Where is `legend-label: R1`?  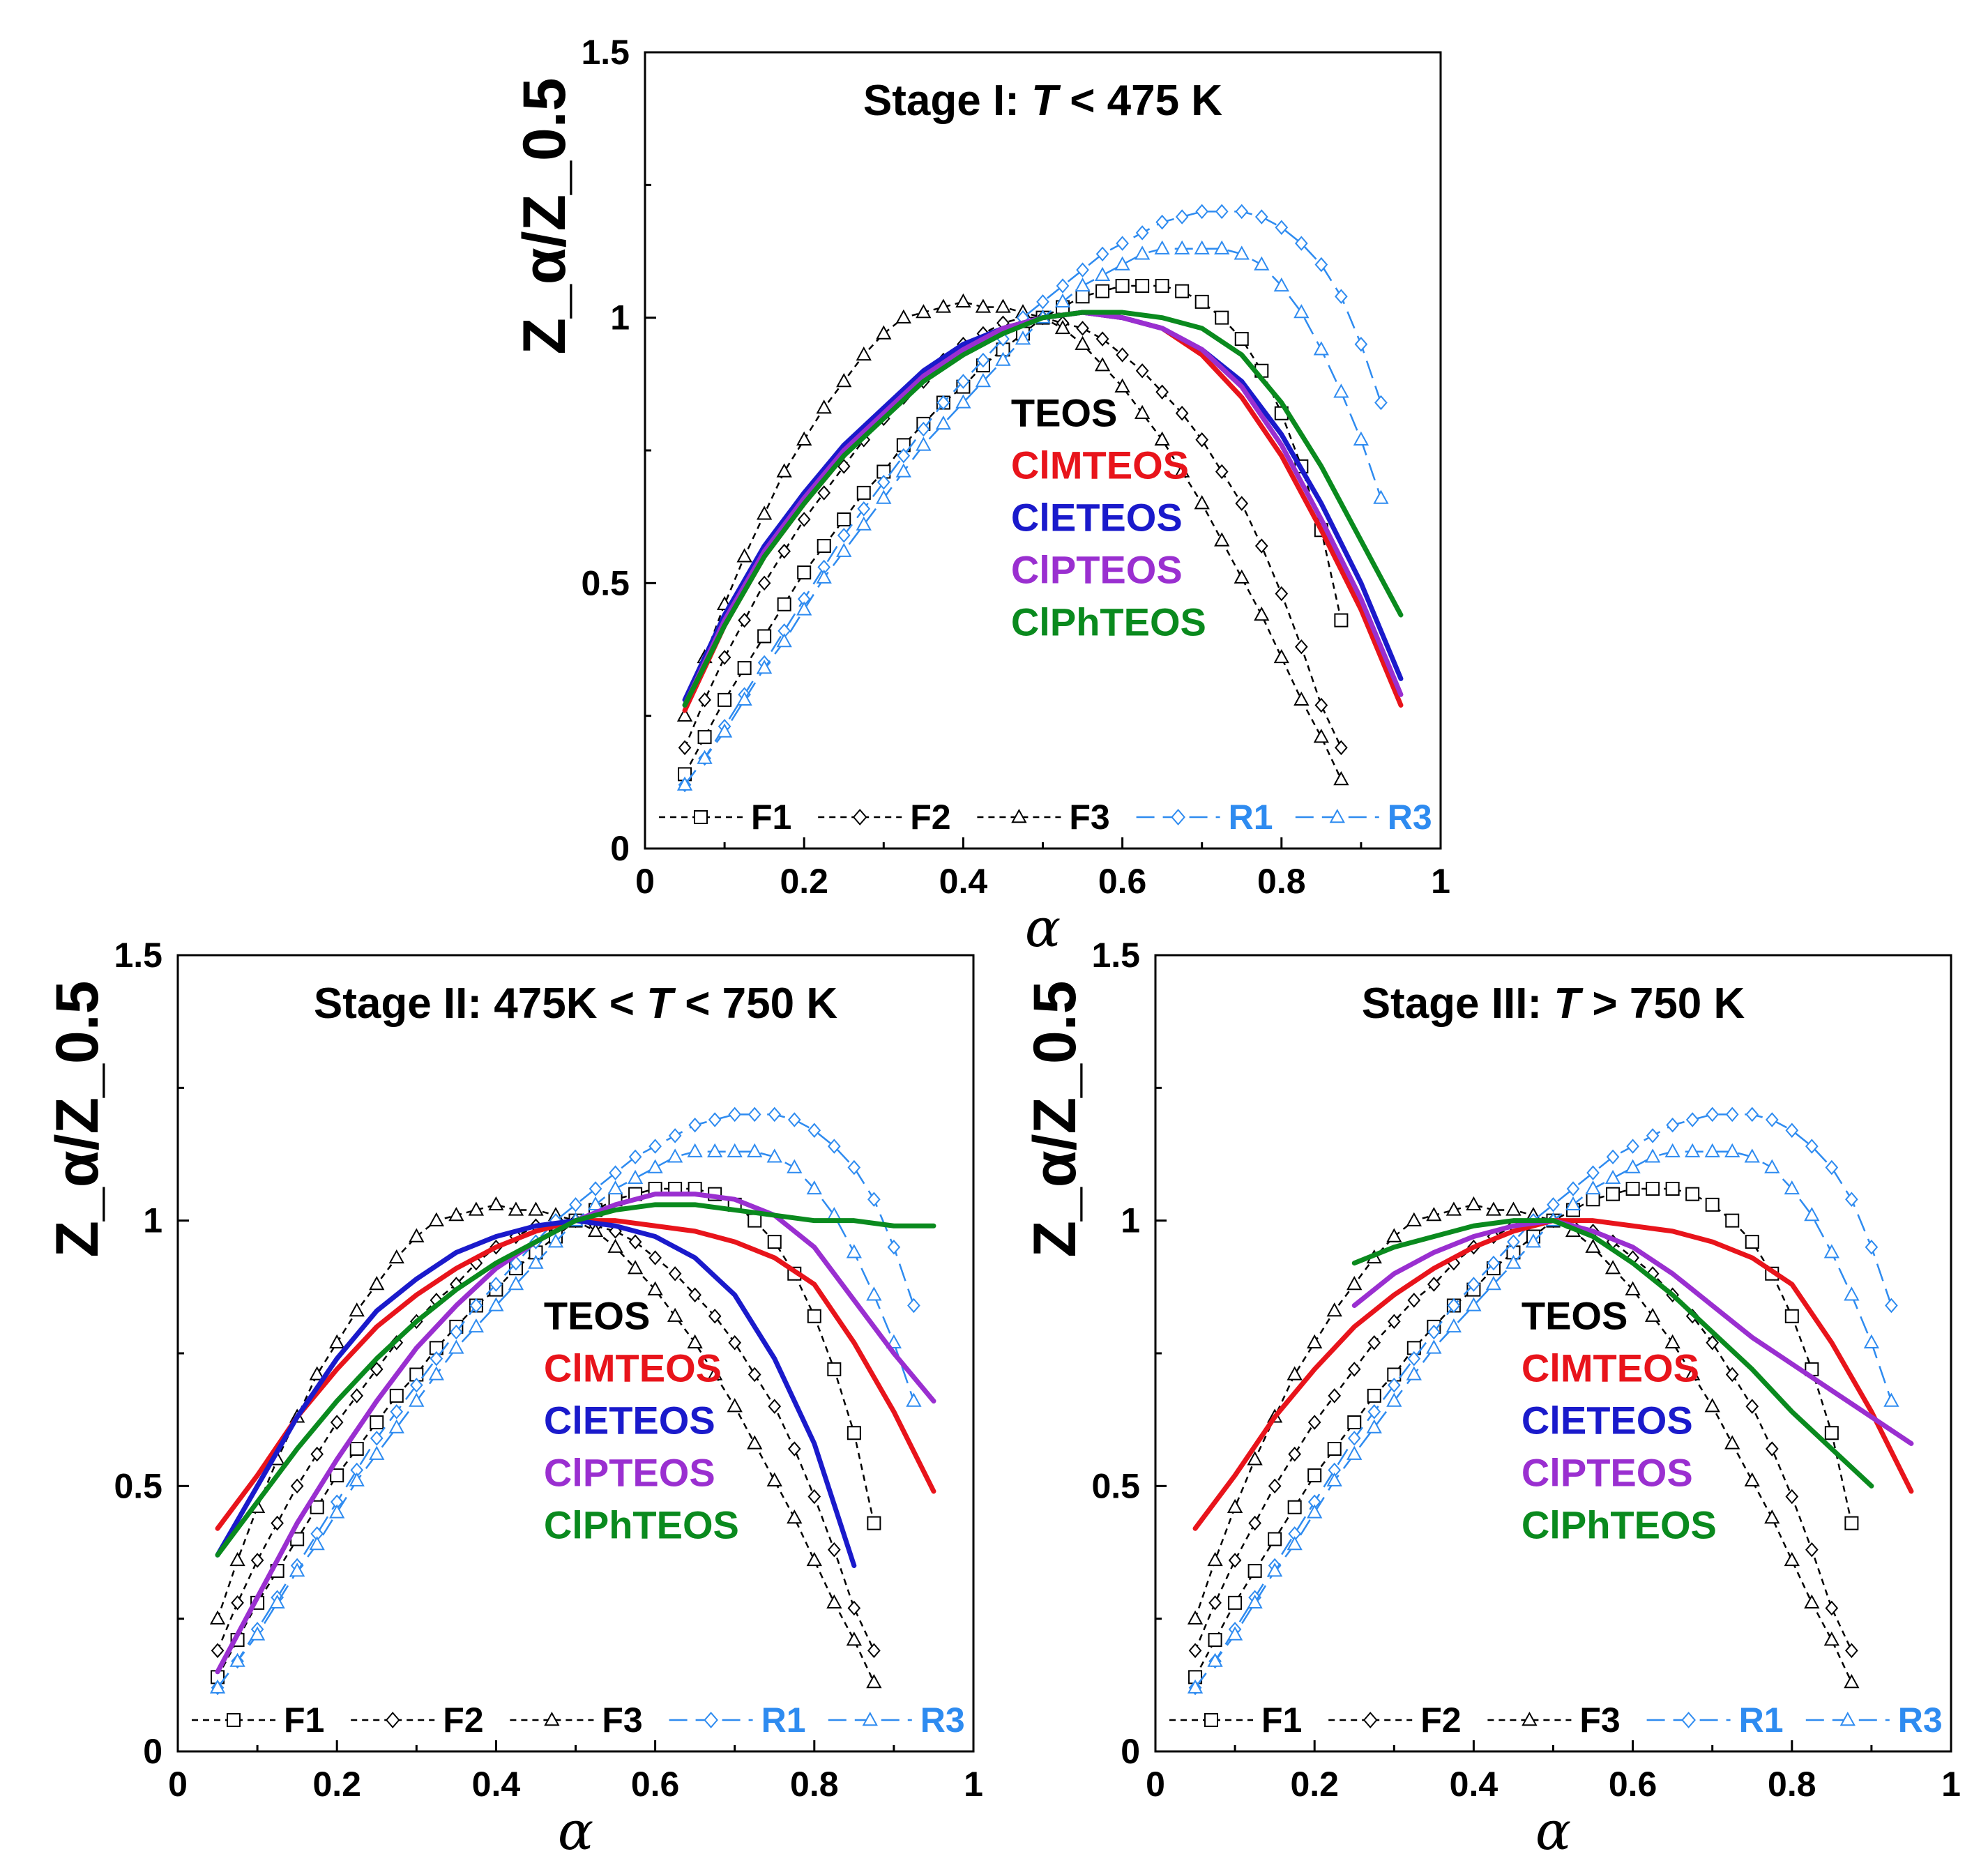
legend-label: R1 is located at coordinates (1762, 1720).